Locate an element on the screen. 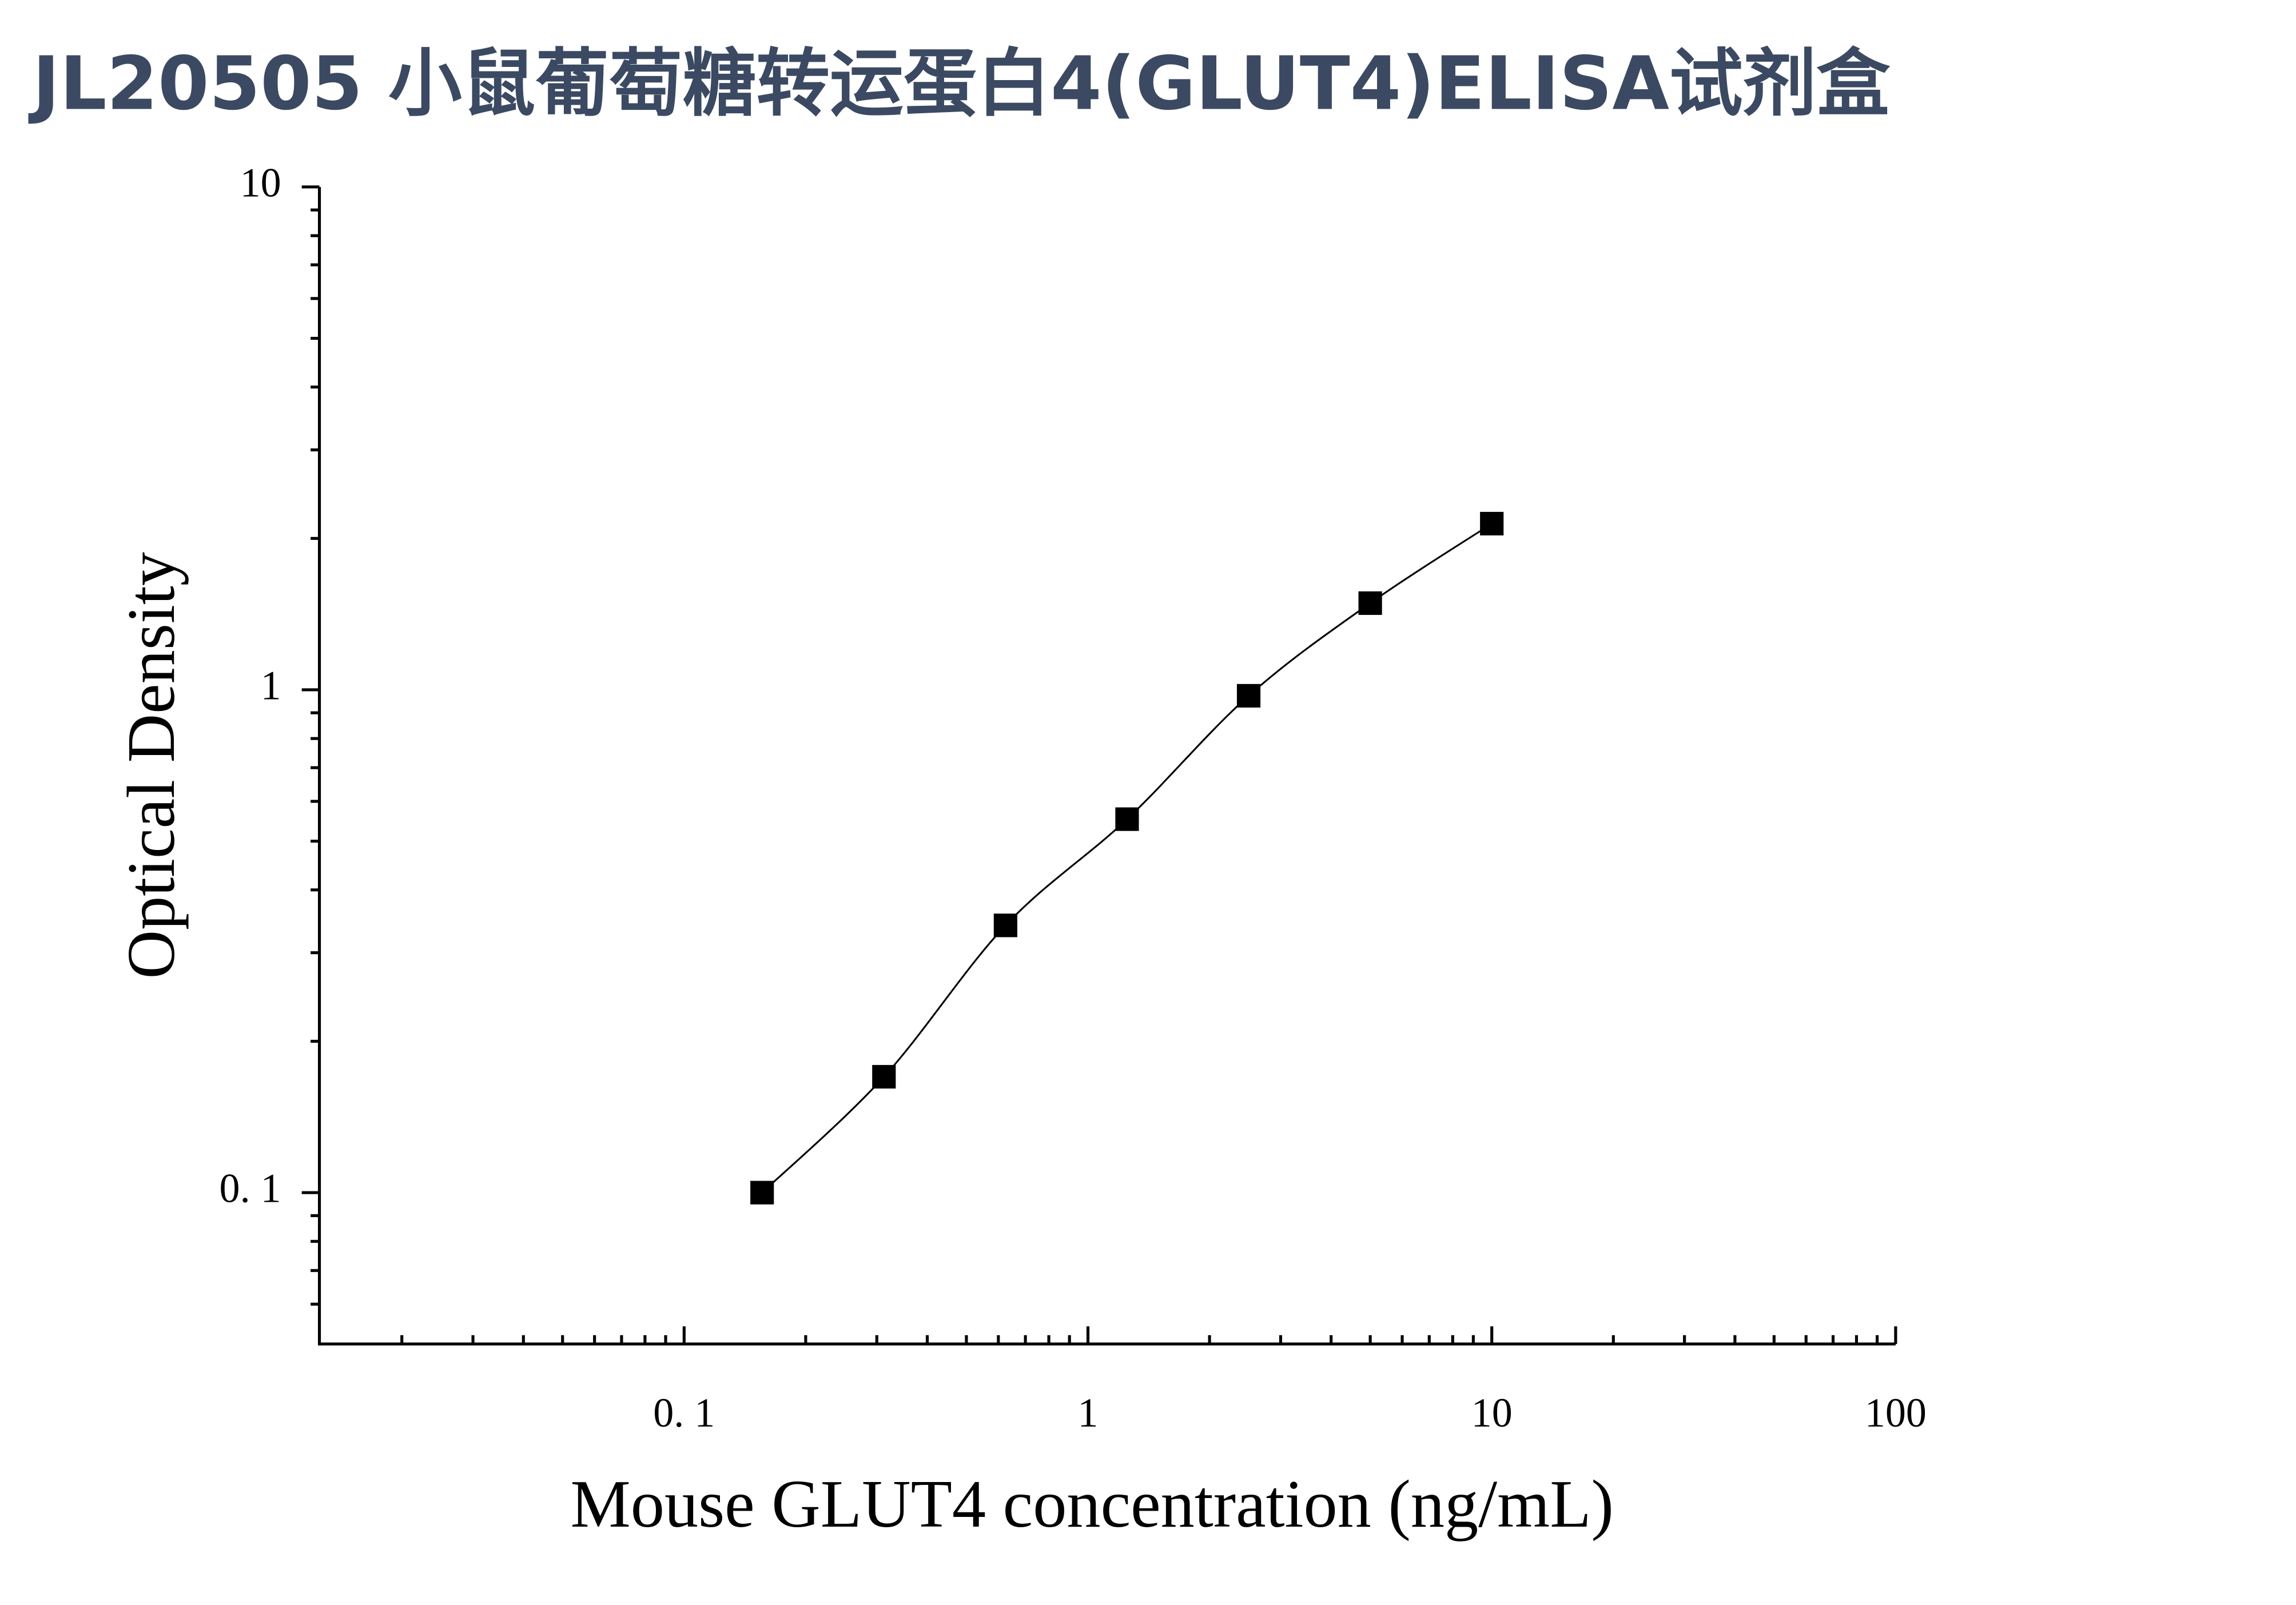 This screenshot has height=1605, width=2296. x-axis-label: Mouse GLUT4 concentration (ng/mL) is located at coordinates (1091, 1504).